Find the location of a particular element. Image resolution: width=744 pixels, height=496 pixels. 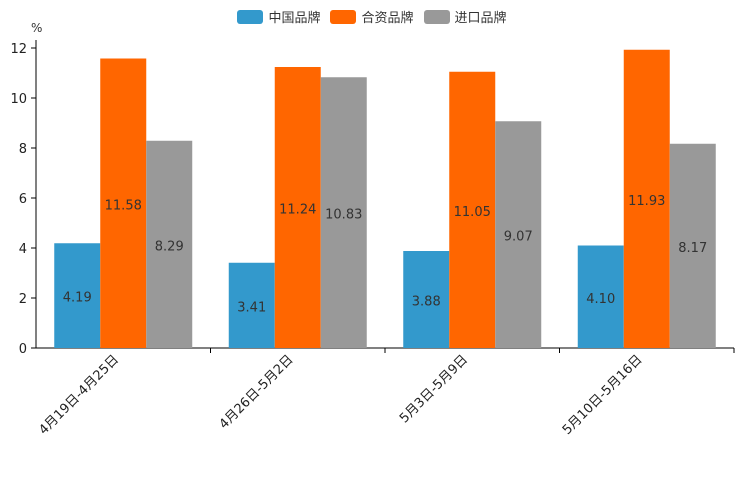

bar-value-label: 11.24 is located at coordinates (297, 210).